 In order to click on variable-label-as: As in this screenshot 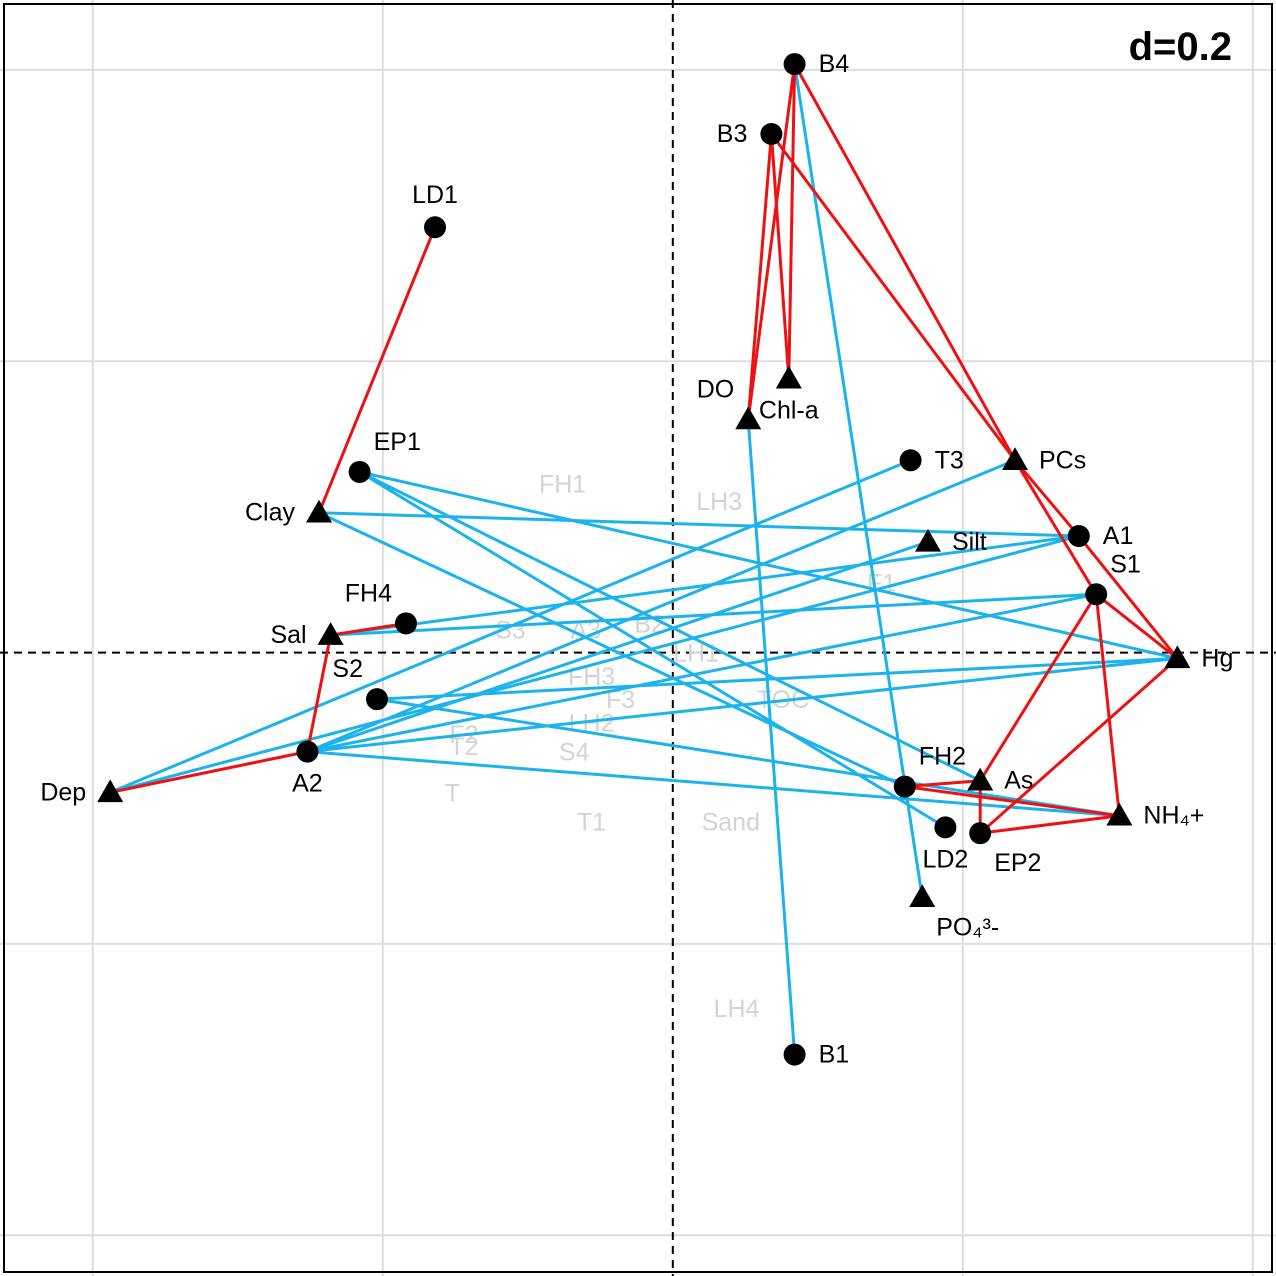, I will do `click(1018, 781)`.